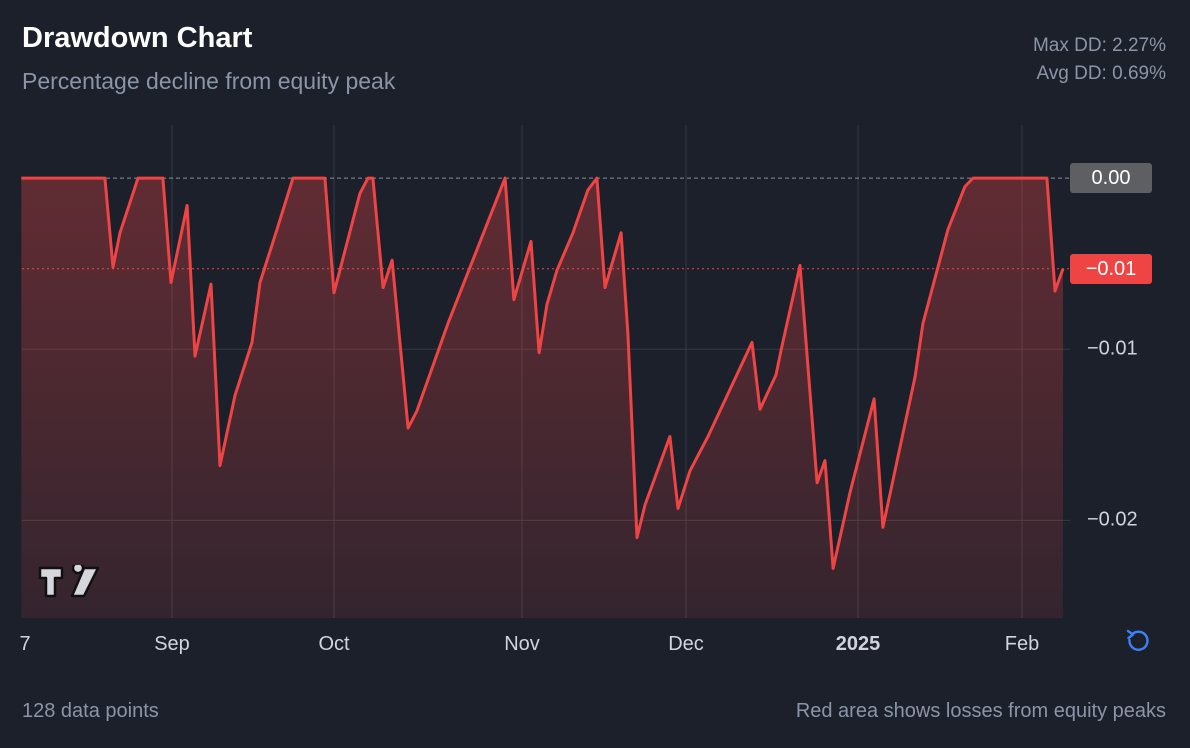 The image size is (1190, 748). Describe the element at coordinates (1111, 268) in the screenshot. I see `current-value-badge: −0.01` at that location.